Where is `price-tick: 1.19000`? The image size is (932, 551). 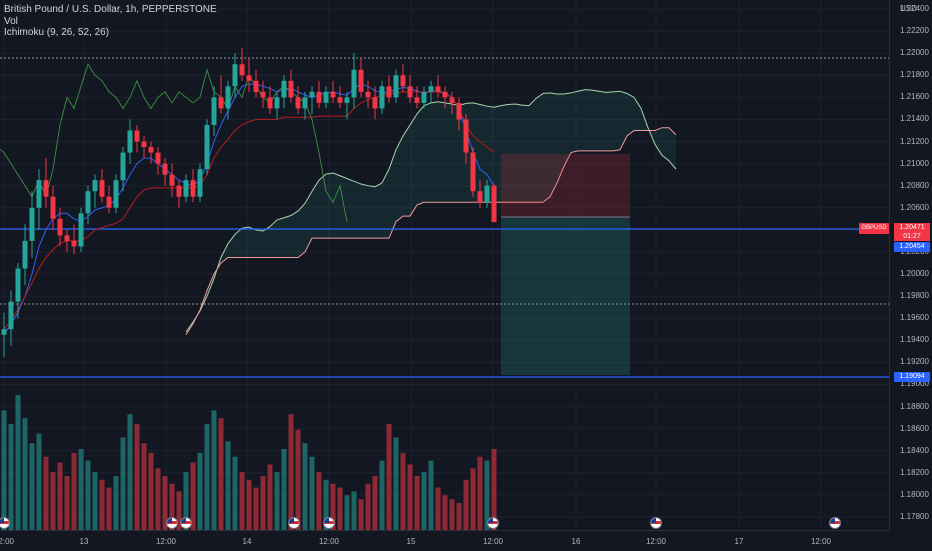 price-tick: 1.19000 is located at coordinates (914, 384).